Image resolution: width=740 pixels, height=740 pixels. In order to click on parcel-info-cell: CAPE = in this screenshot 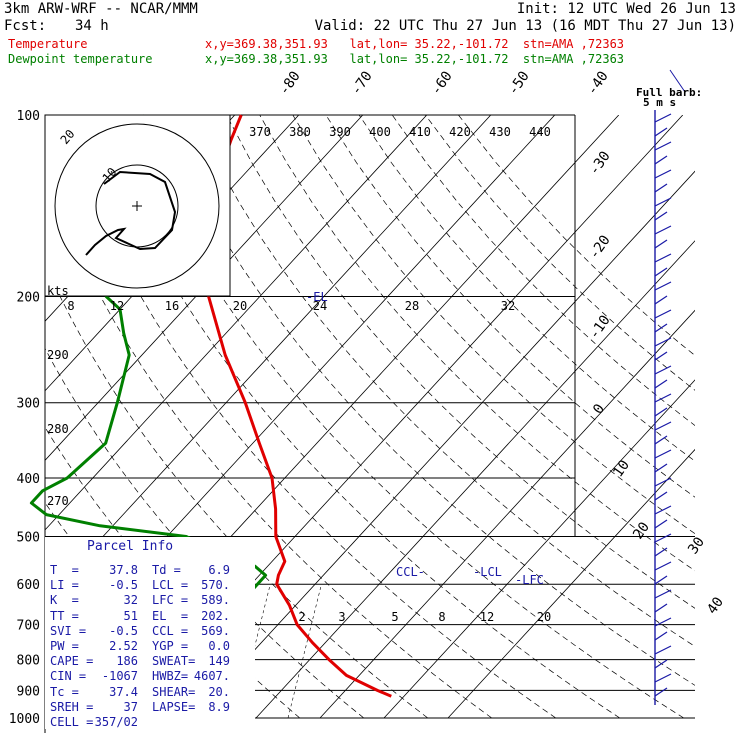, I will do `click(72, 661)`.